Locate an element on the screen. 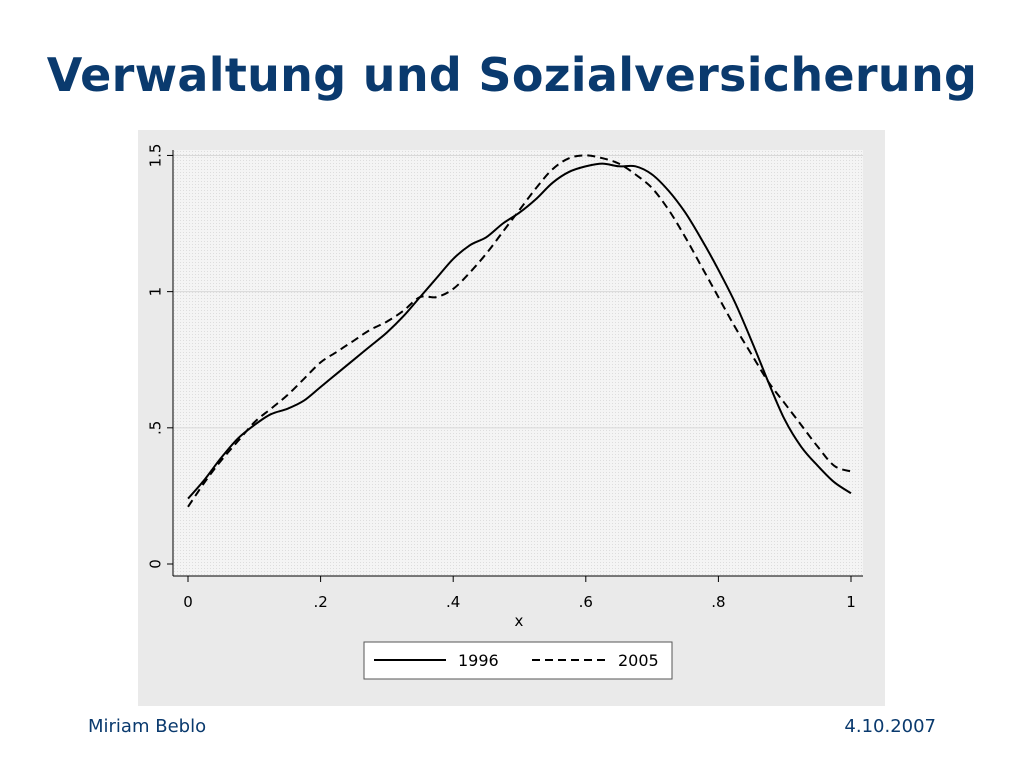  slide-title: Verwaltung und Sozialversicherung is located at coordinates (512, 75).